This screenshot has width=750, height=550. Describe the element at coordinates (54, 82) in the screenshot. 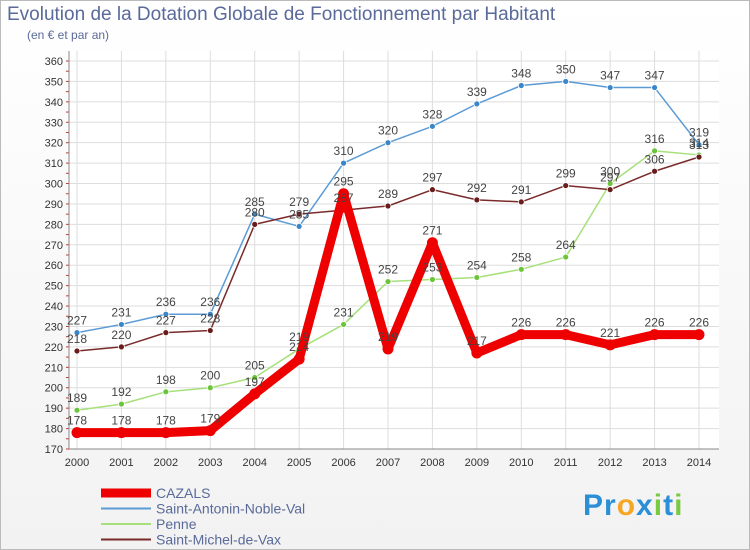

I see `y-tick-label: 350` at that location.